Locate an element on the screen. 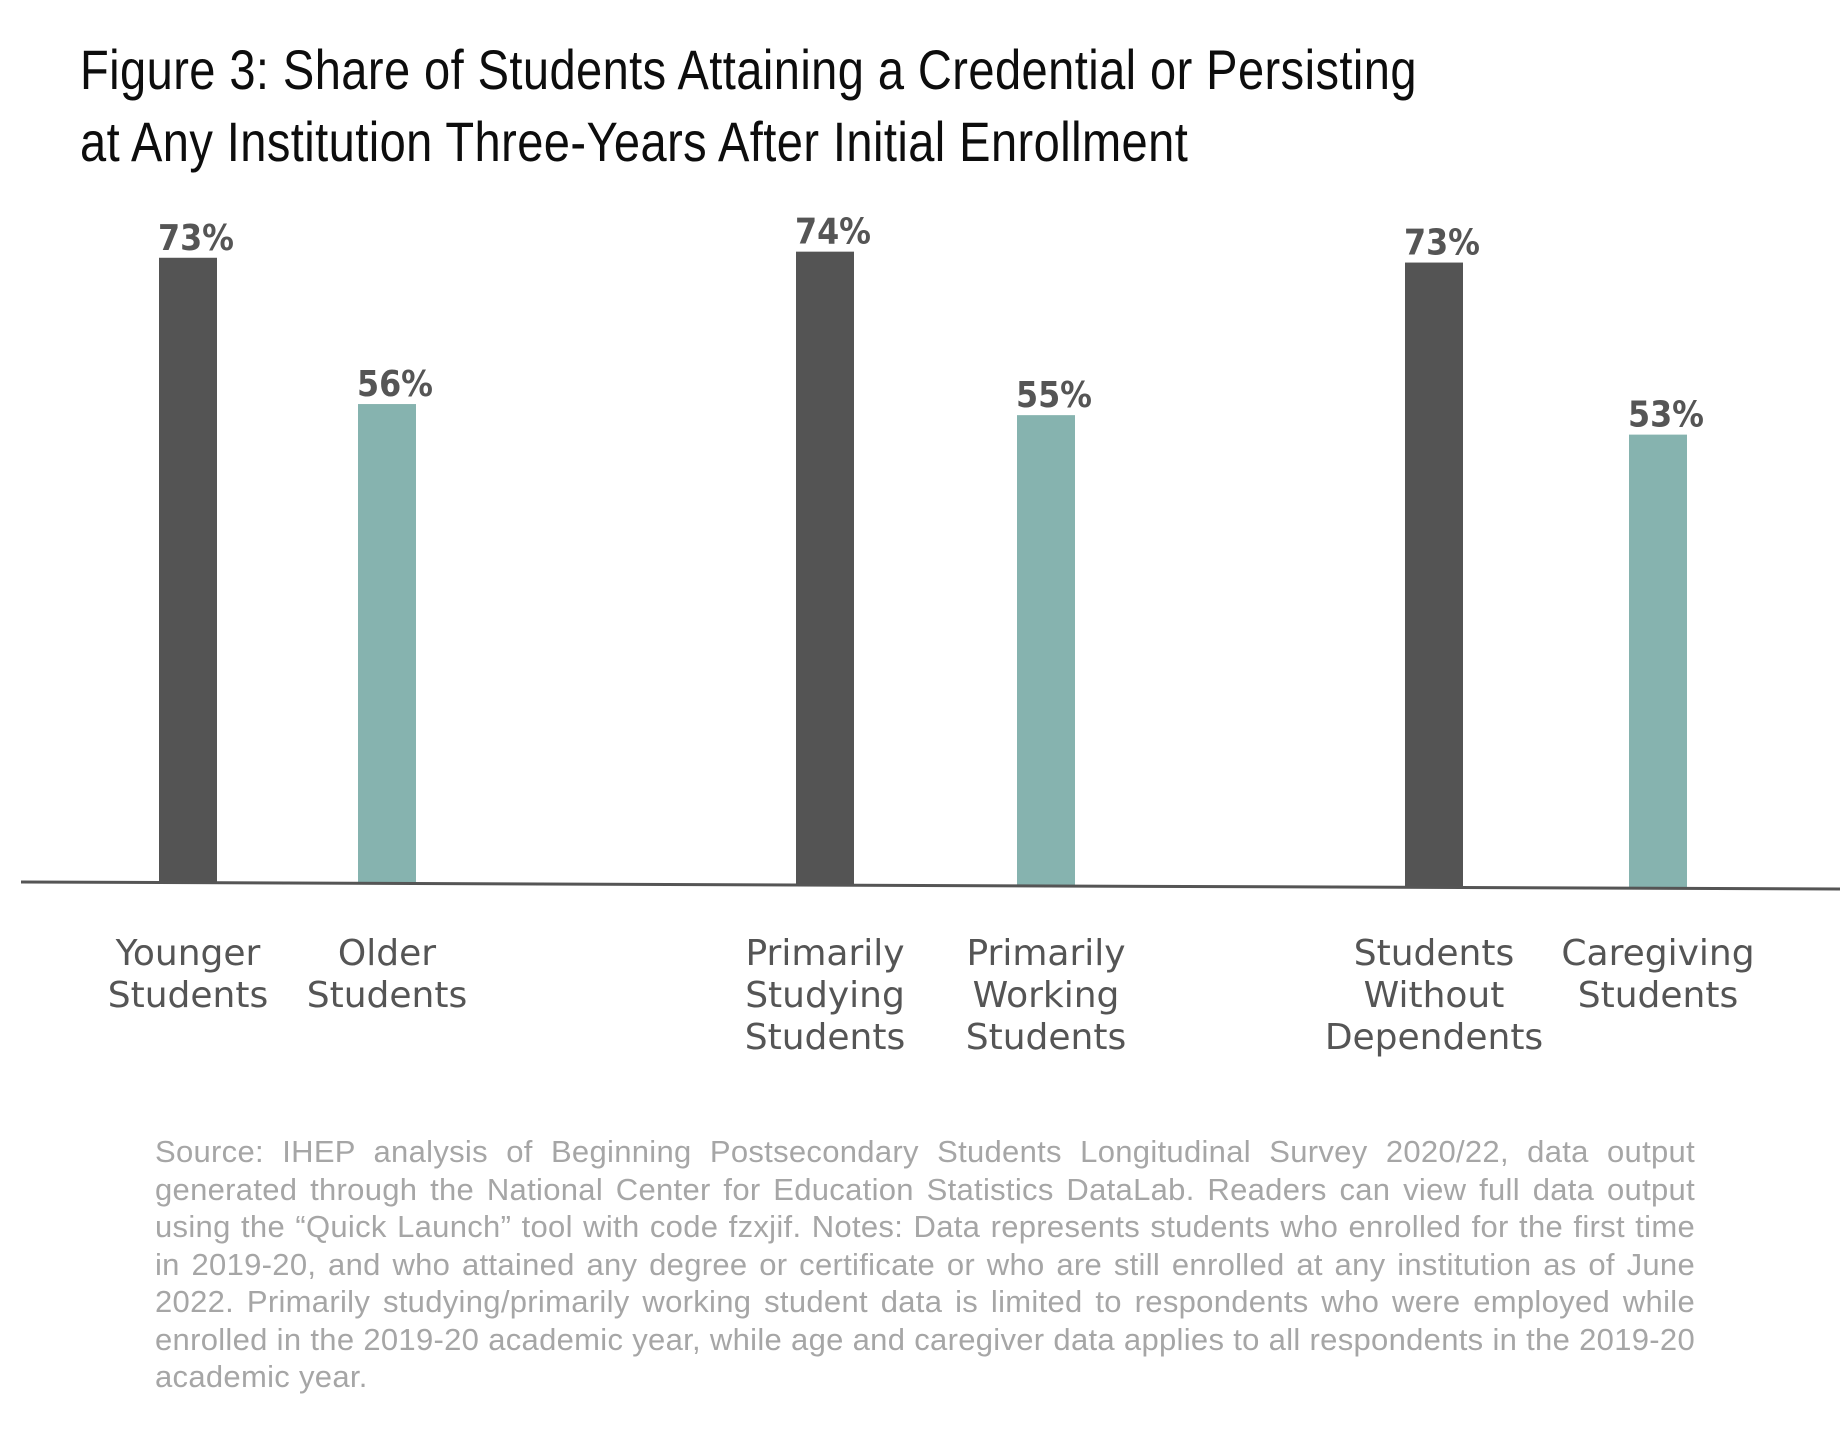 This screenshot has height=1433, width=1843. x-tick-label-line: Without is located at coordinates (1434, 995).